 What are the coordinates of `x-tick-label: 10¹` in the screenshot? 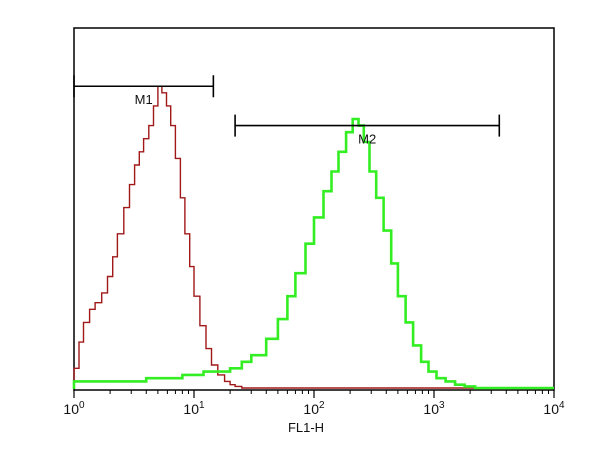 It's located at (194, 408).